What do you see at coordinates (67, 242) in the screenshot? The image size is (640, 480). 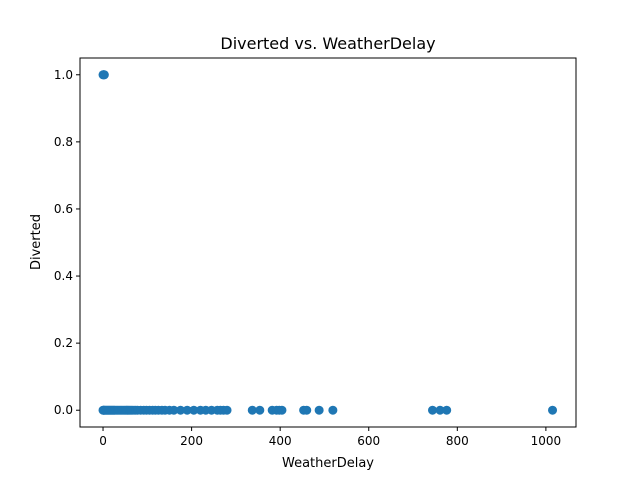 I see `y-axis-ticks: 0.0 0.2 0.4 0.6 0.8 1.0` at bounding box center [67, 242].